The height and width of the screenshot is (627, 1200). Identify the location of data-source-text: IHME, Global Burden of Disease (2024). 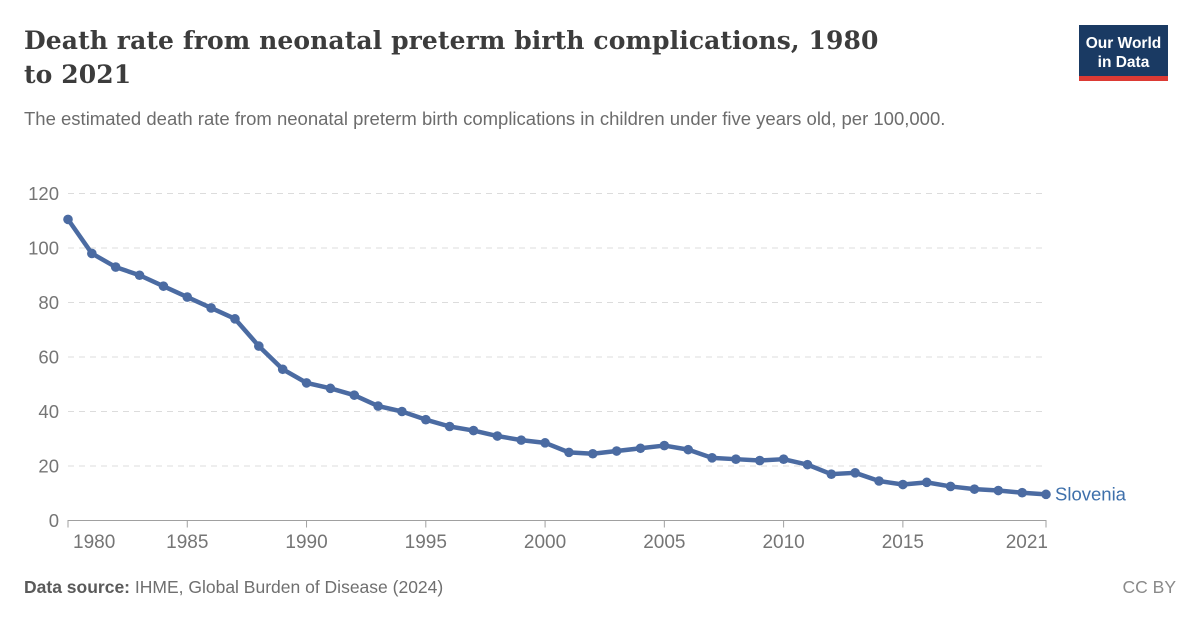
(287, 587).